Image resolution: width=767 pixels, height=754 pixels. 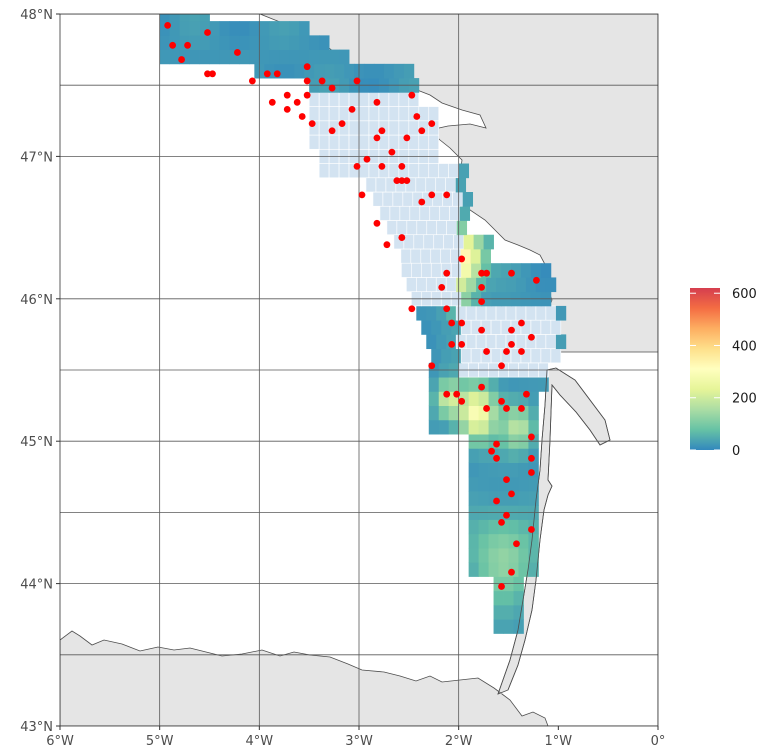 What do you see at coordinates (559, 741) in the screenshot?
I see `x-tick-label: 1°W` at bounding box center [559, 741].